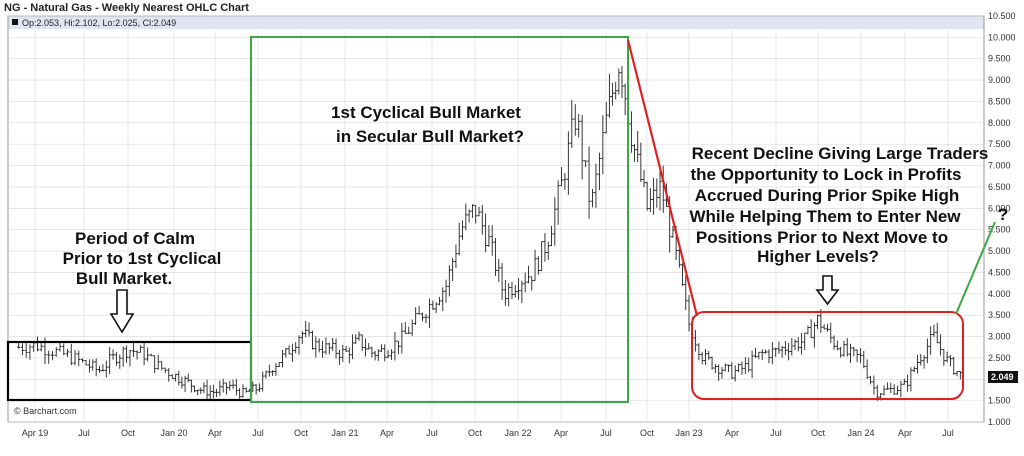 This screenshot has width=1024, height=456. I want to click on recent-range-box, so click(827, 355).